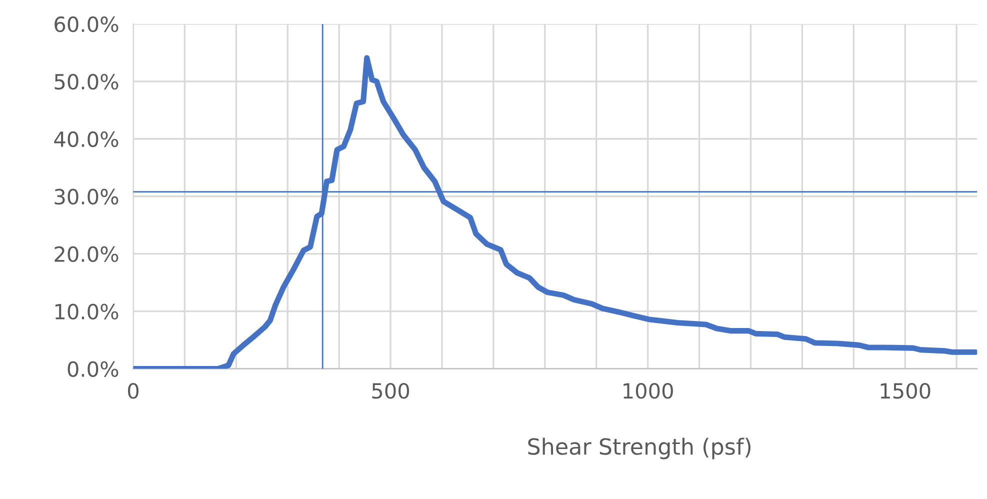 Image resolution: width=987 pixels, height=499 pixels. Describe the element at coordinates (86, 312) in the screenshot. I see `y-tick-label: 10.0%` at that location.